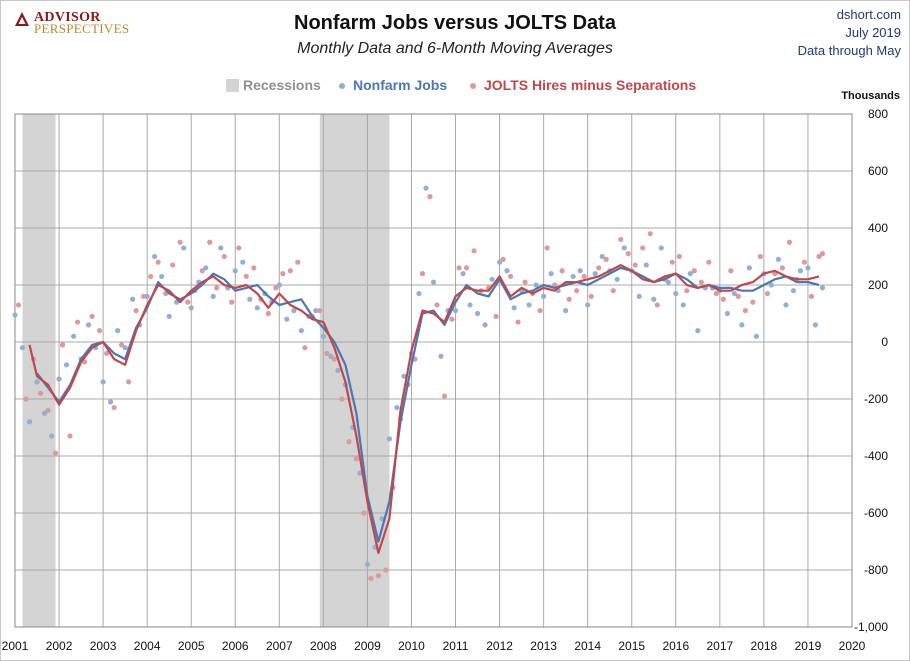 The image size is (910, 661). What do you see at coordinates (876, 513) in the screenshot?
I see `y-tick-label: -600` at bounding box center [876, 513].